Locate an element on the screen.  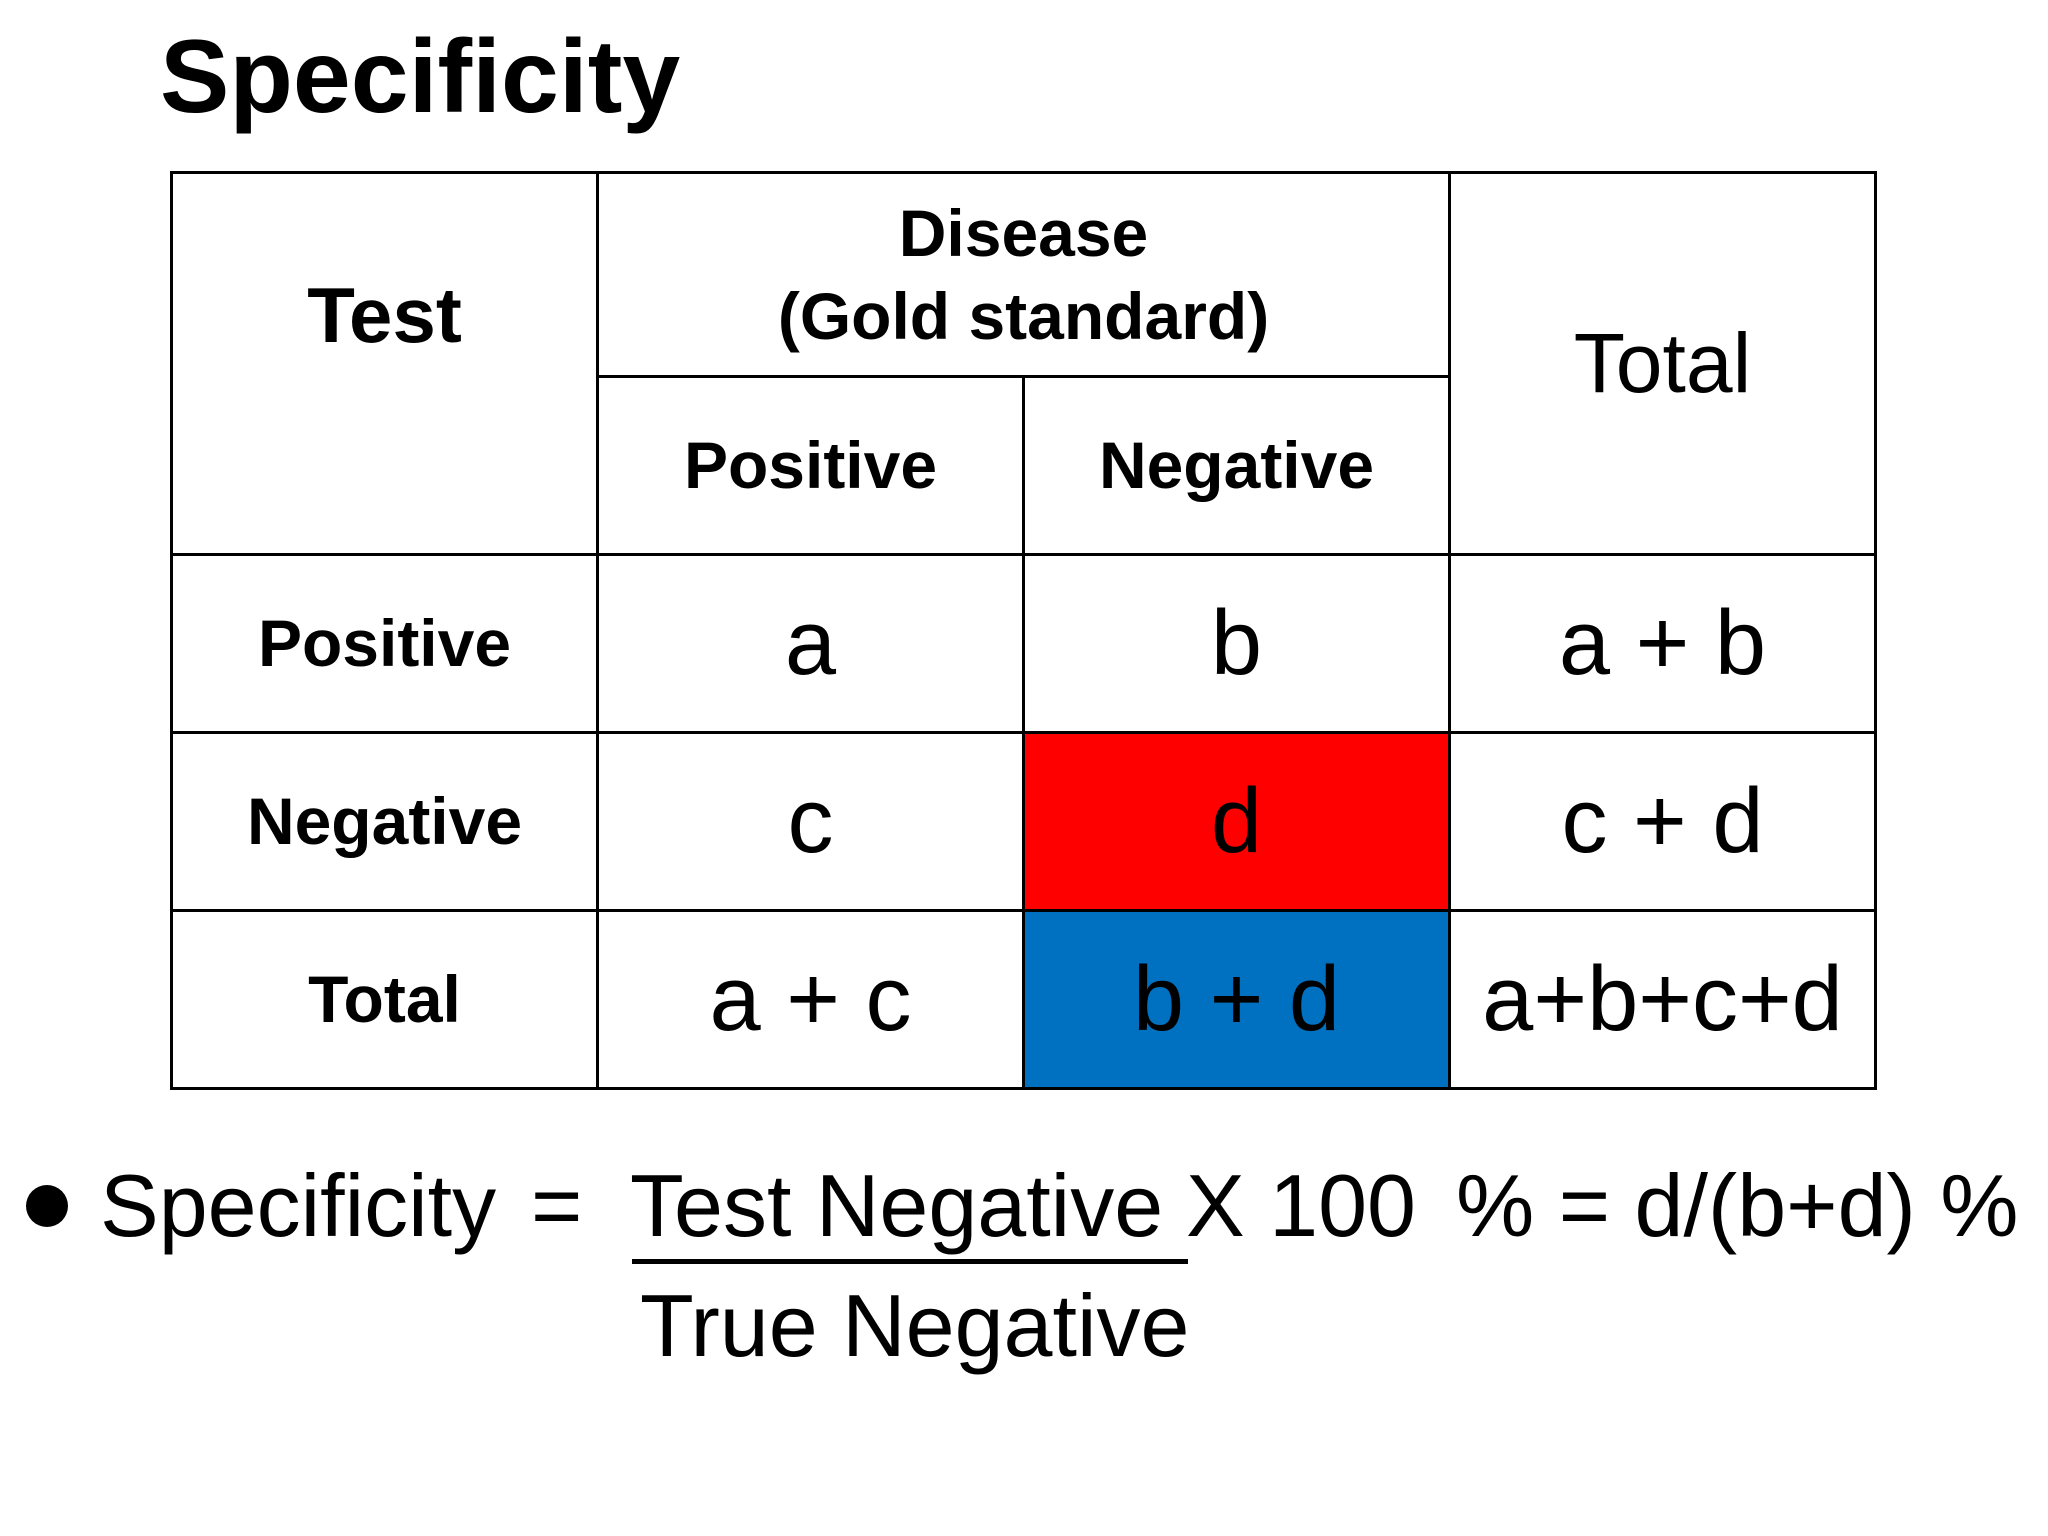
table-row-test-positive: Positive a b a + b is located at coordinates (1024, 643).